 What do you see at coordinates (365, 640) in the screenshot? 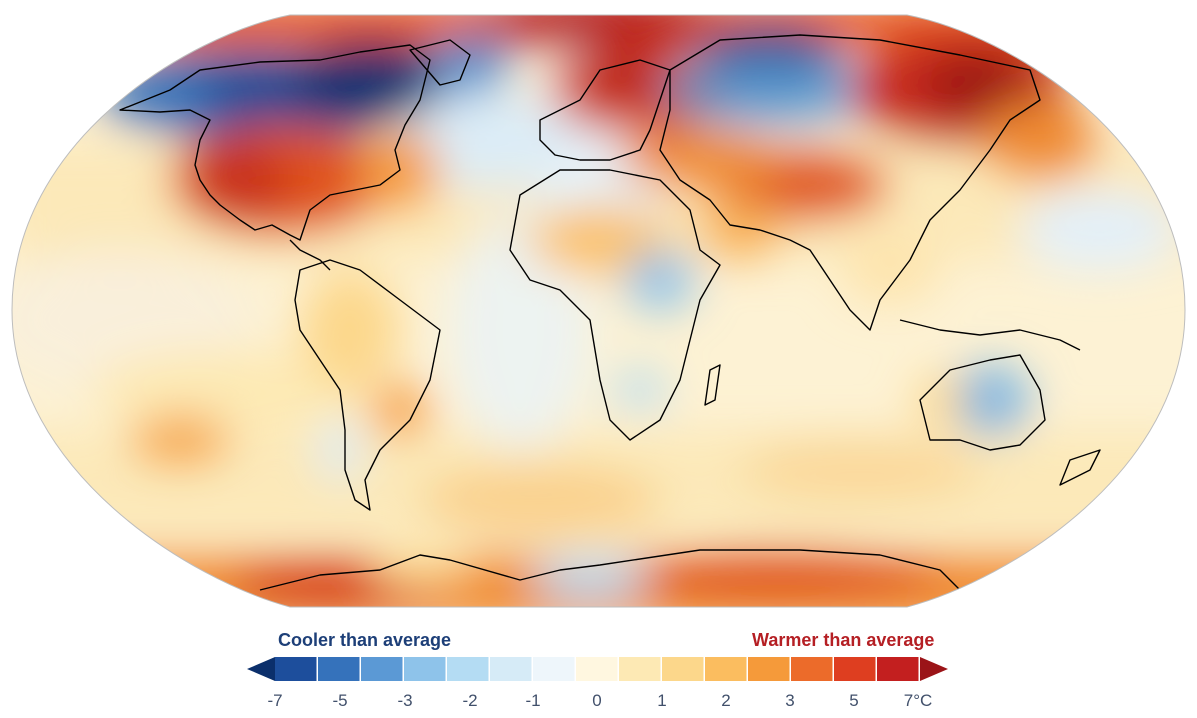
I see `cooler-label: Cooler than average` at bounding box center [365, 640].